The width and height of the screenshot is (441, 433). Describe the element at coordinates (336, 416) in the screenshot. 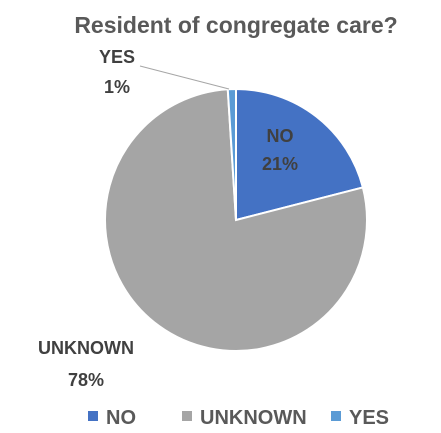

I see `legend-swatch-yes` at that location.